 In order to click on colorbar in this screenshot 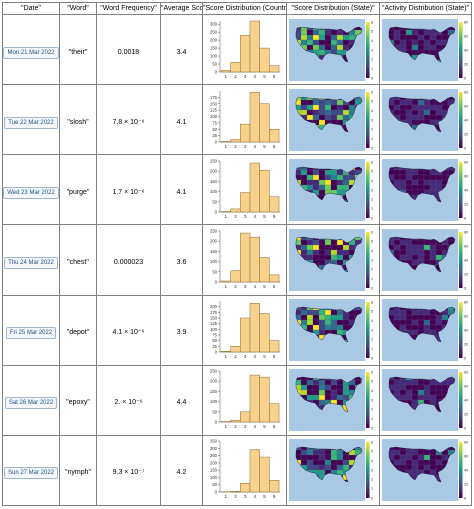, I will do `click(460, 189)`.